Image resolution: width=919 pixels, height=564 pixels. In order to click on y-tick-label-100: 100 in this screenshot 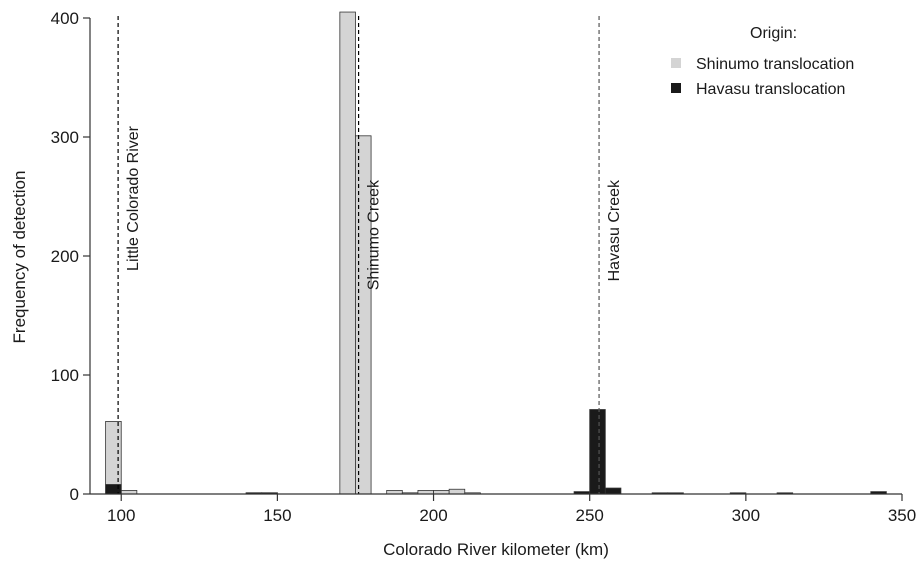, I will do `click(65, 375)`.